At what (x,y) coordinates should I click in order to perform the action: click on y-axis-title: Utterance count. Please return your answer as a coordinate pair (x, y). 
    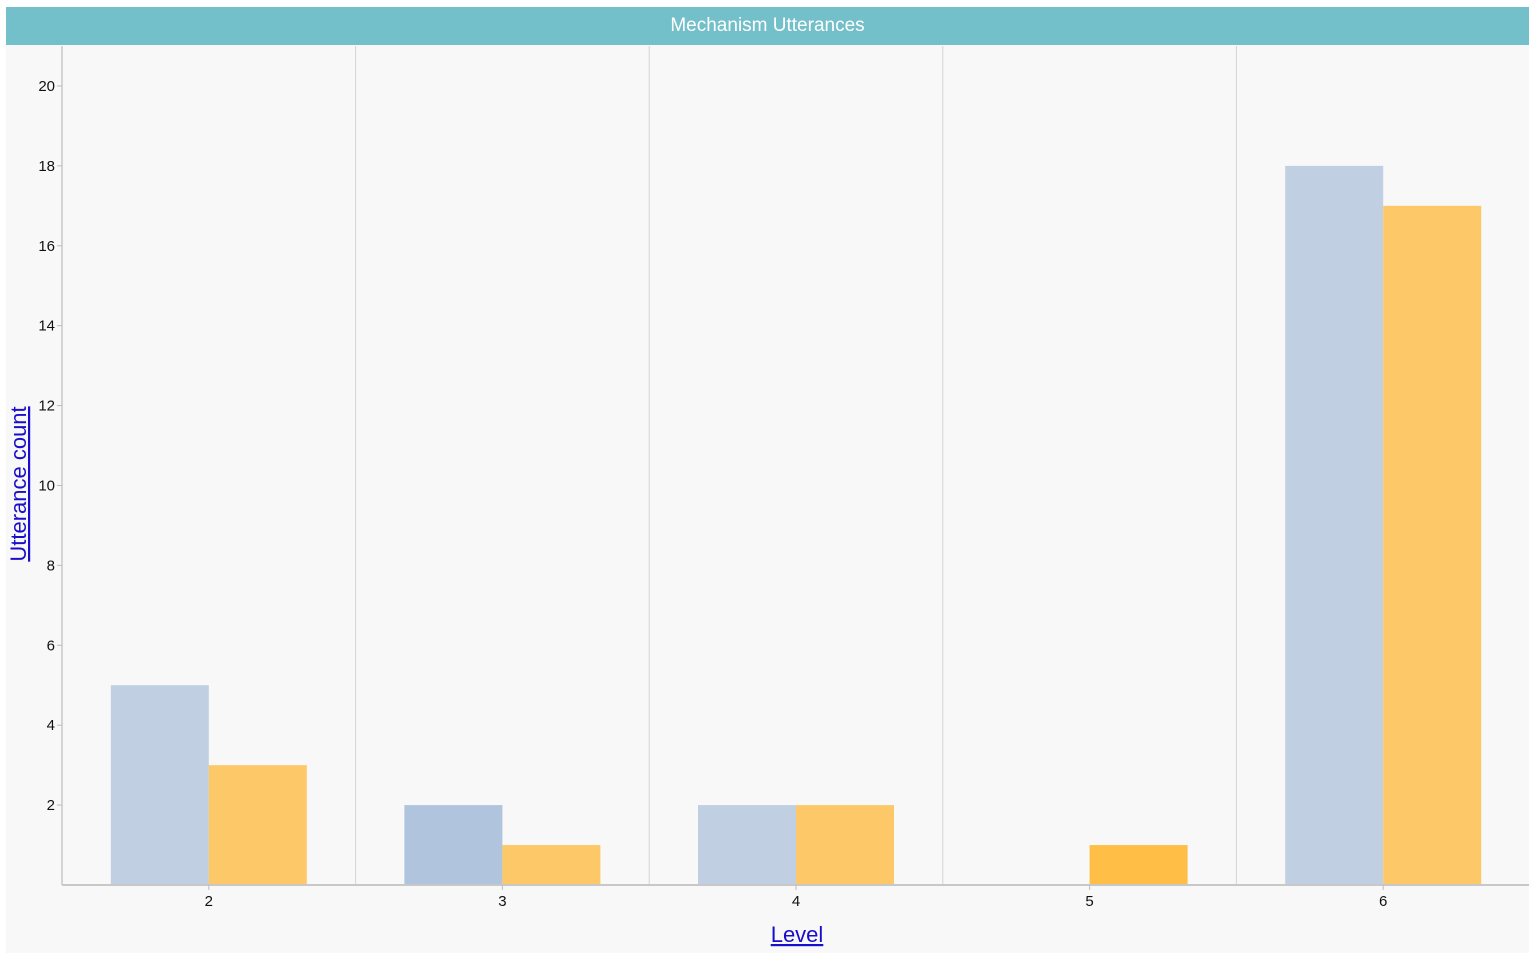
    Looking at the image, I should click on (18, 483).